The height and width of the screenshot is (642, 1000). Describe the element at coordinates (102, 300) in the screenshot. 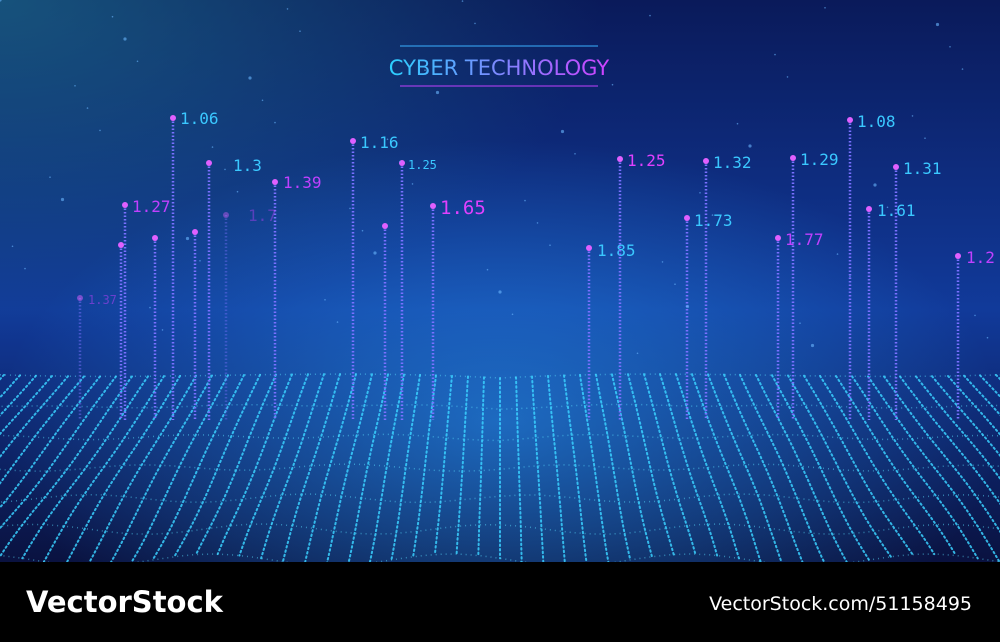

I see `value-label: 1.37` at that location.